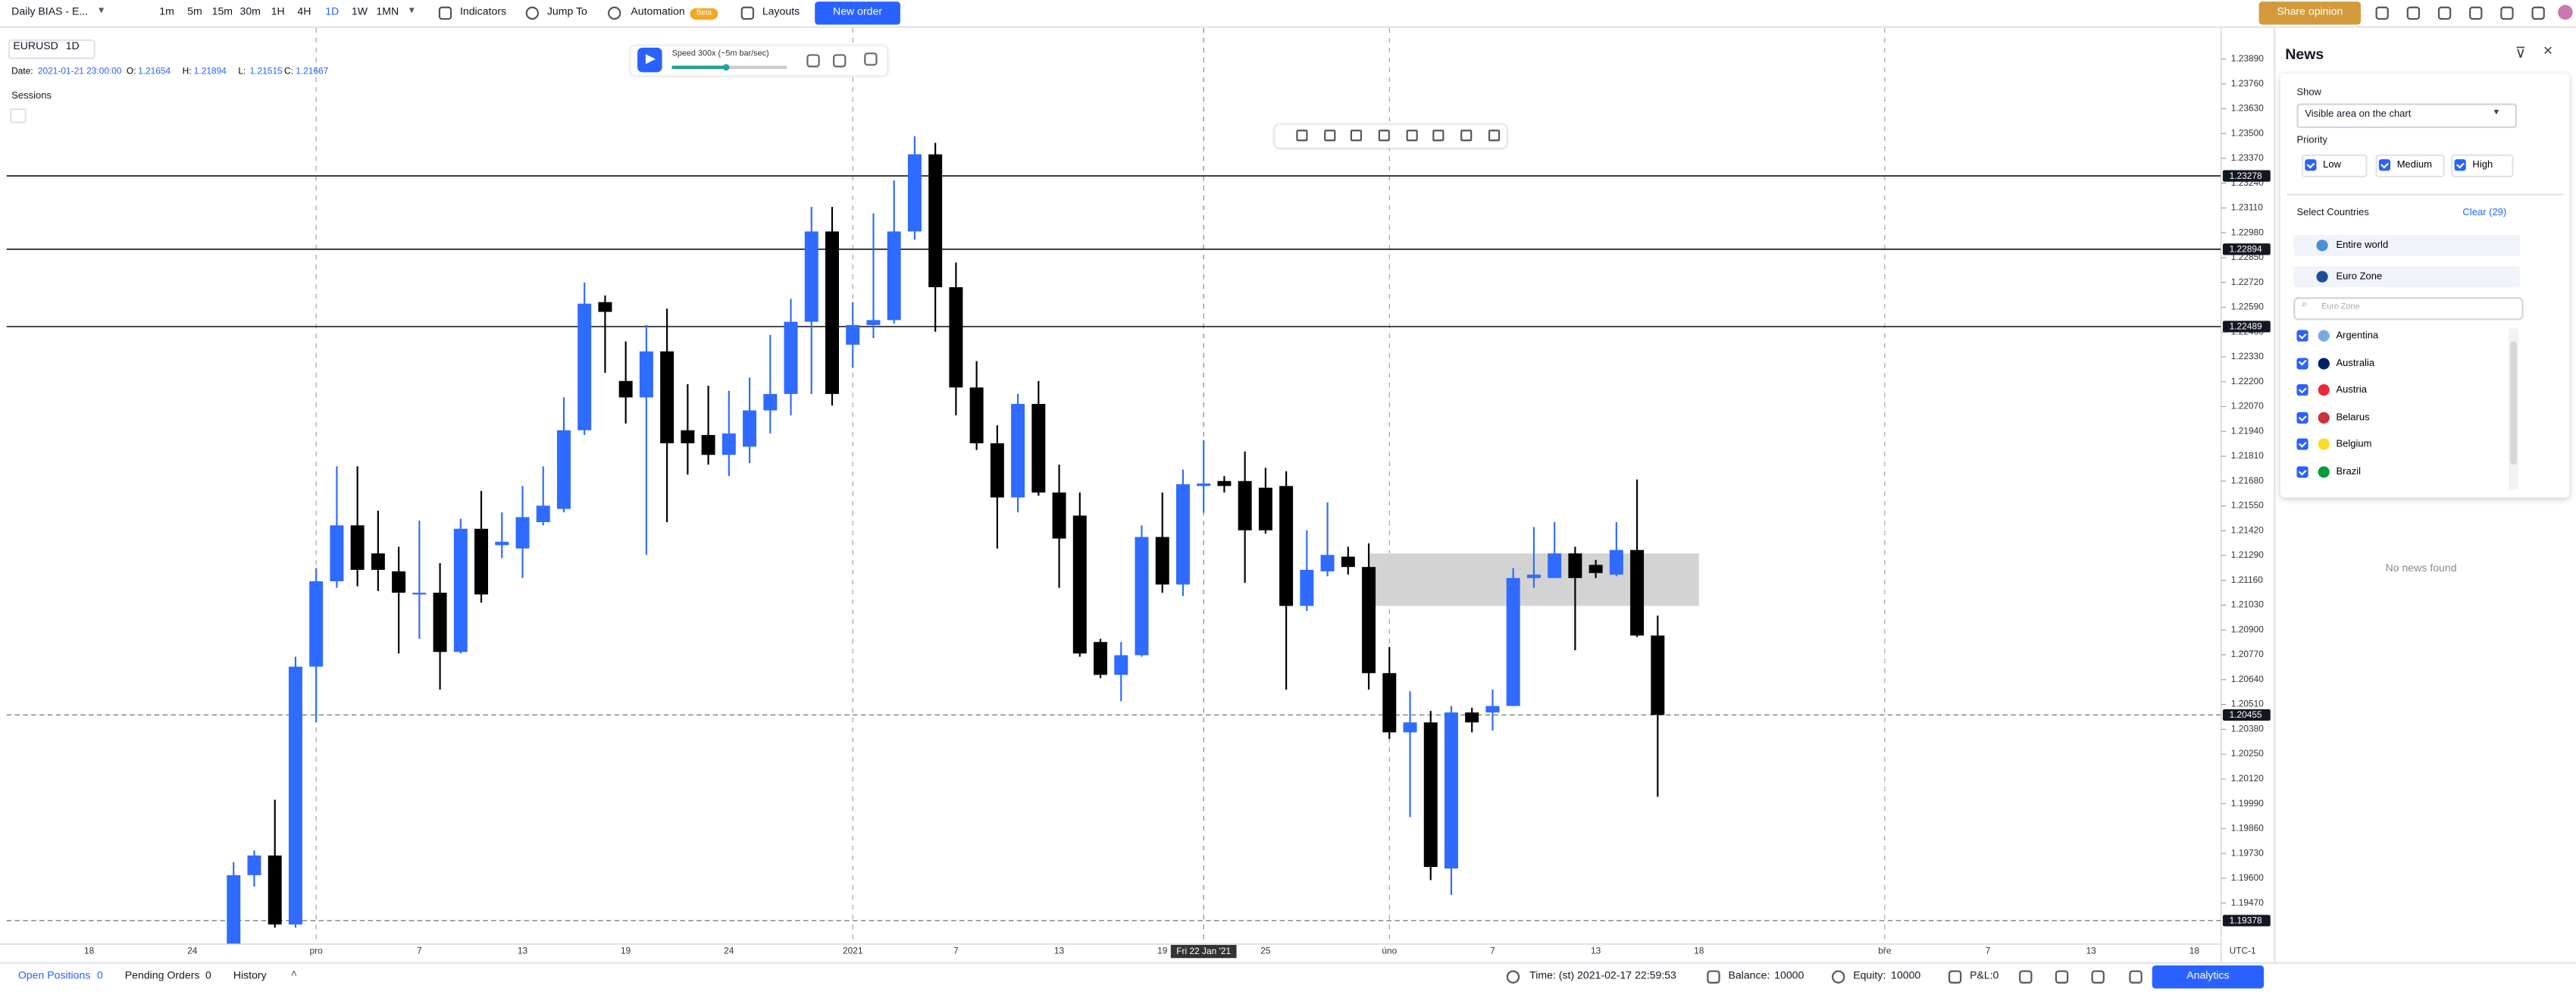  I want to click on status-bar, so click(1288, 978).